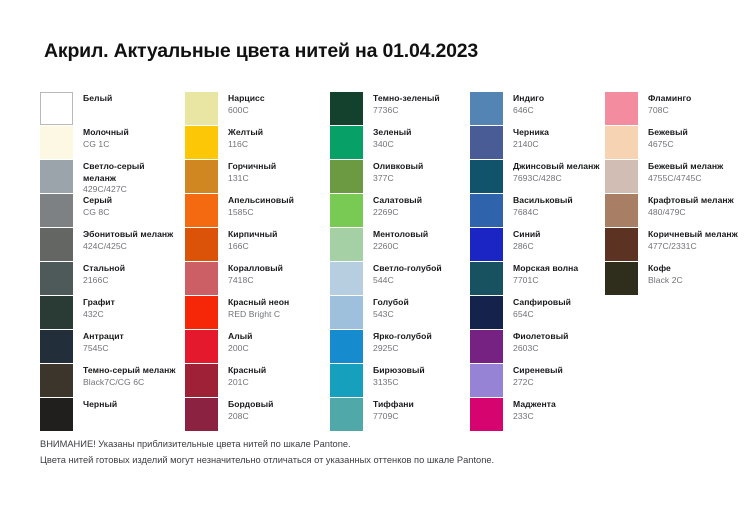 This screenshot has width=750, height=512. I want to click on swatch-row: Тиффани 7709C, so click(400, 415).